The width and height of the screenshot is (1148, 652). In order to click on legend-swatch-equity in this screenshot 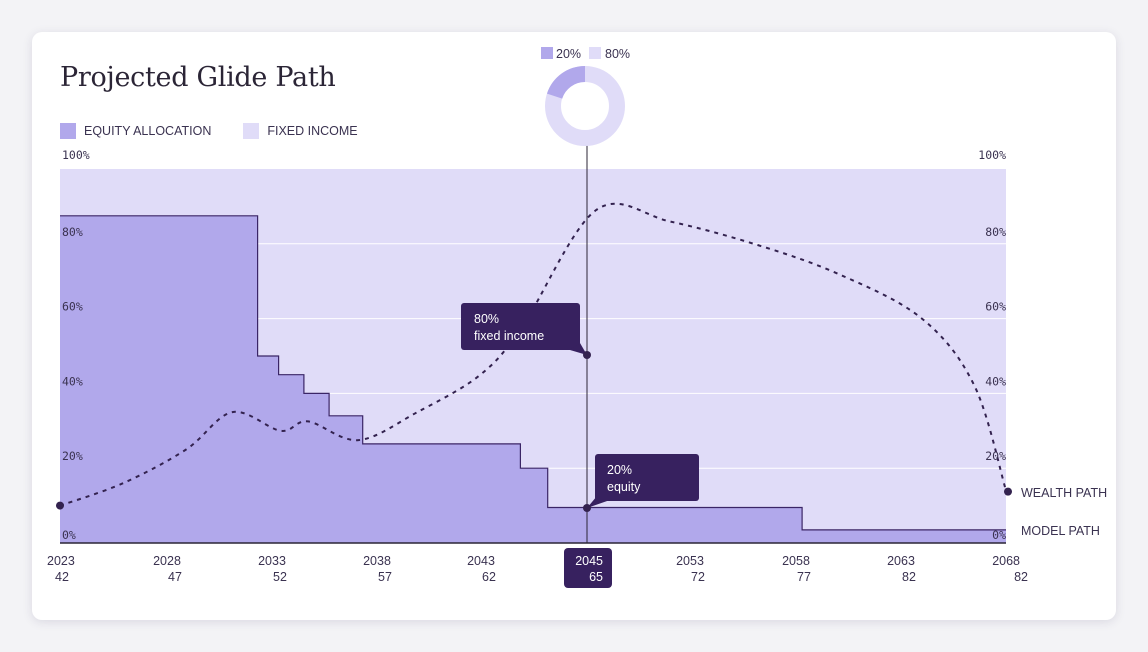, I will do `click(68, 131)`.